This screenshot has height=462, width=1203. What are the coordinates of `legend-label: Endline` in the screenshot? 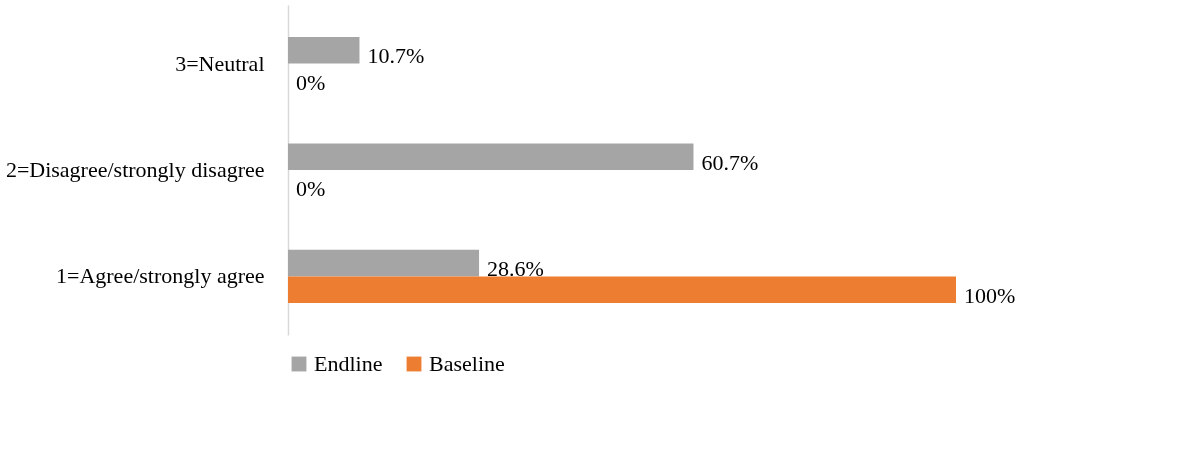 It's located at (348, 363).